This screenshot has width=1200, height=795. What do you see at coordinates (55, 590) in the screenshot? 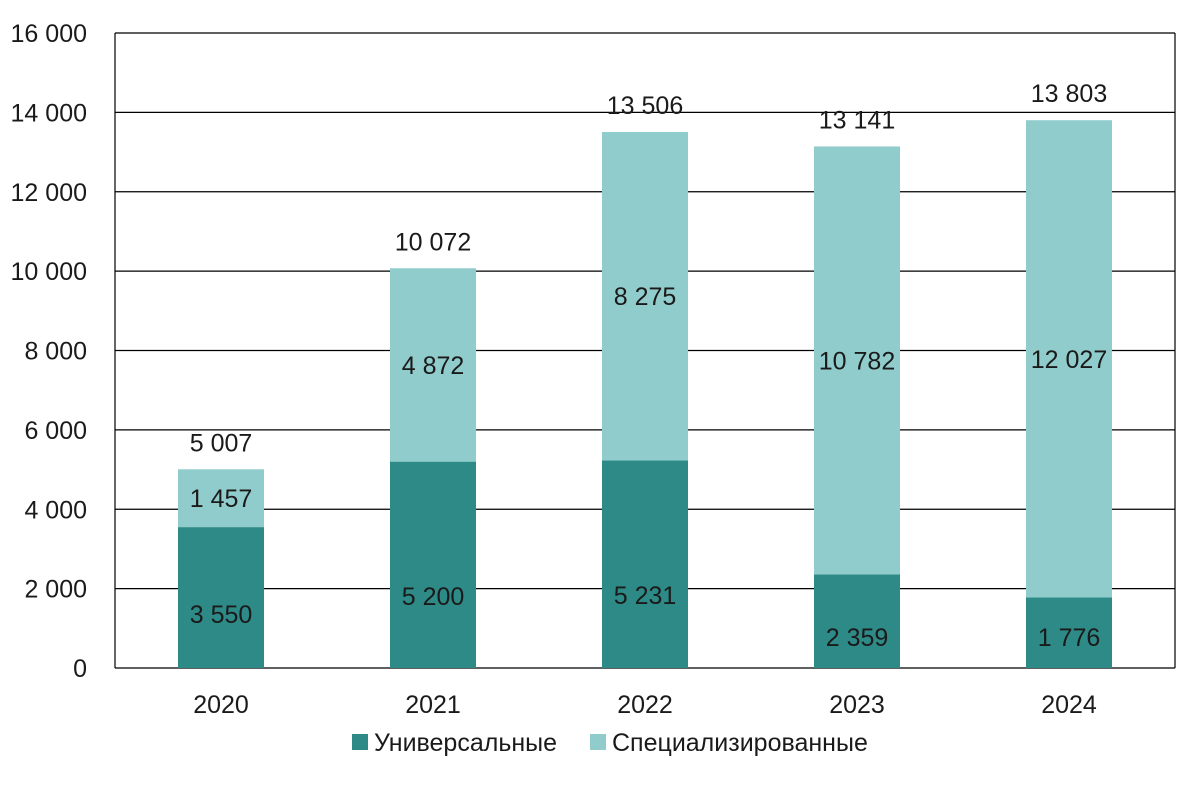
I see `y-tick-label: 2 000` at bounding box center [55, 590].